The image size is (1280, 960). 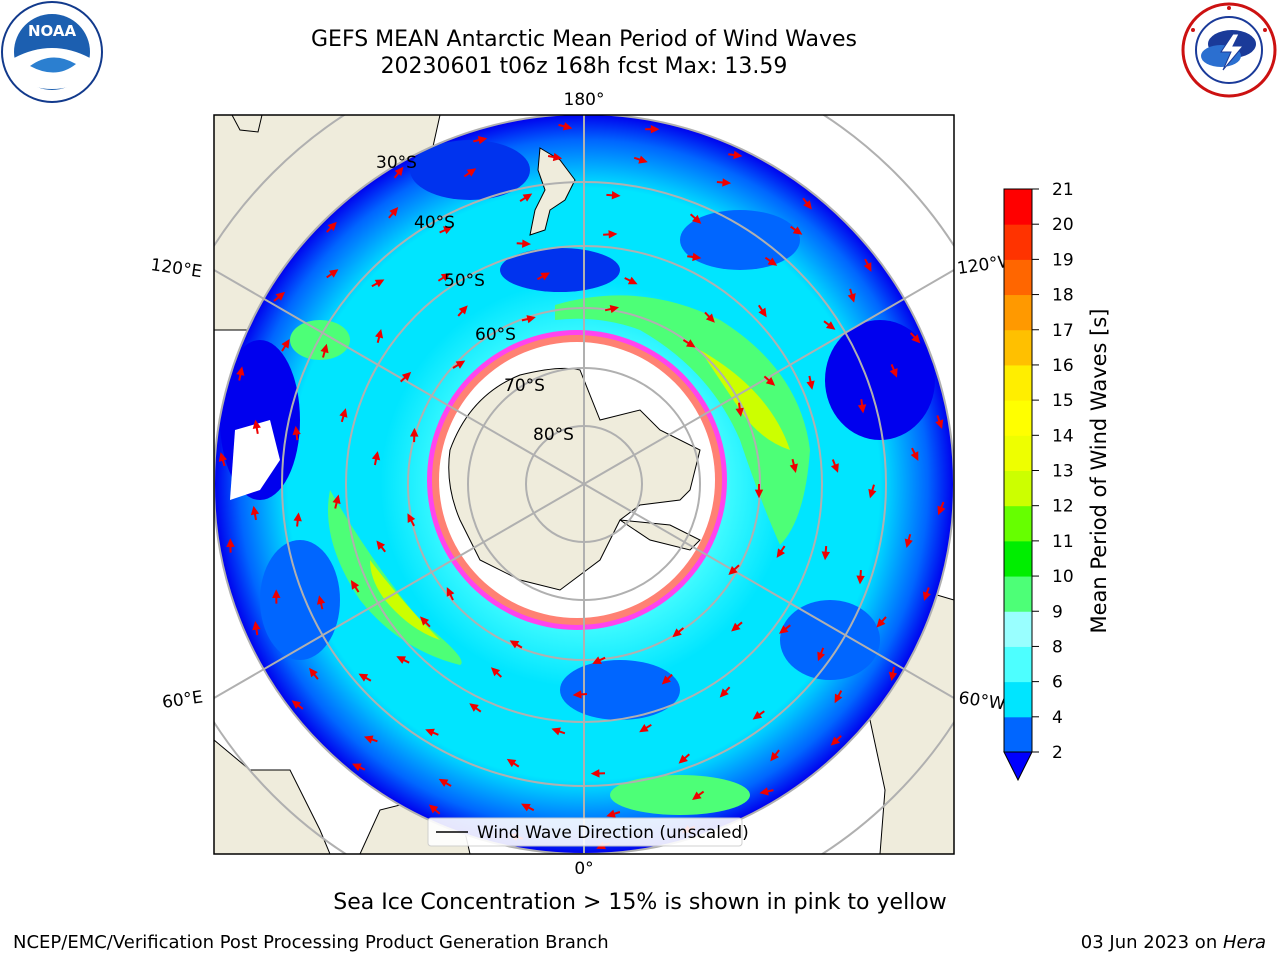 What do you see at coordinates (495, 335) in the screenshot?
I see `lat-label-60s: 60°S` at bounding box center [495, 335].